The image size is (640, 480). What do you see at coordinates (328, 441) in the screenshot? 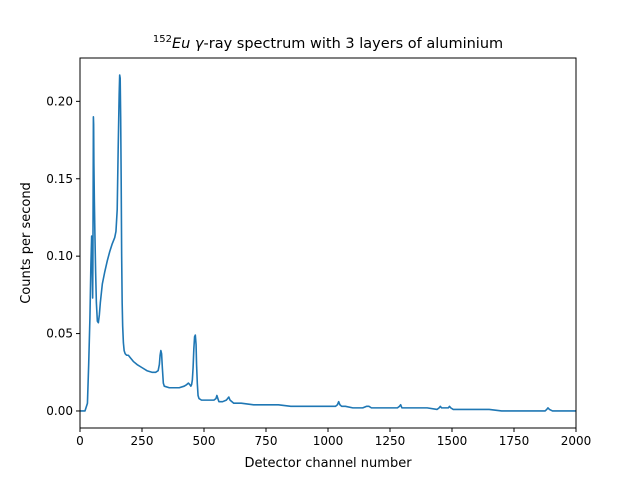
I see `x-tick-label: 1000` at bounding box center [328, 441].